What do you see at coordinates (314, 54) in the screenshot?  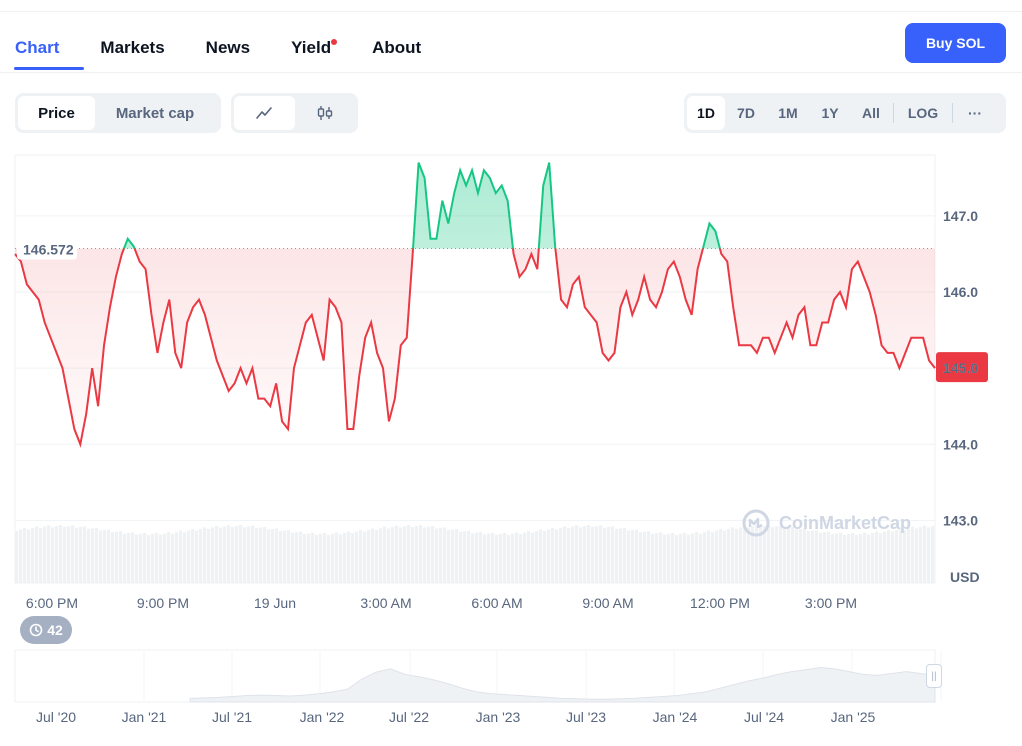 I see `tab-yield: Yield` at bounding box center [314, 54].